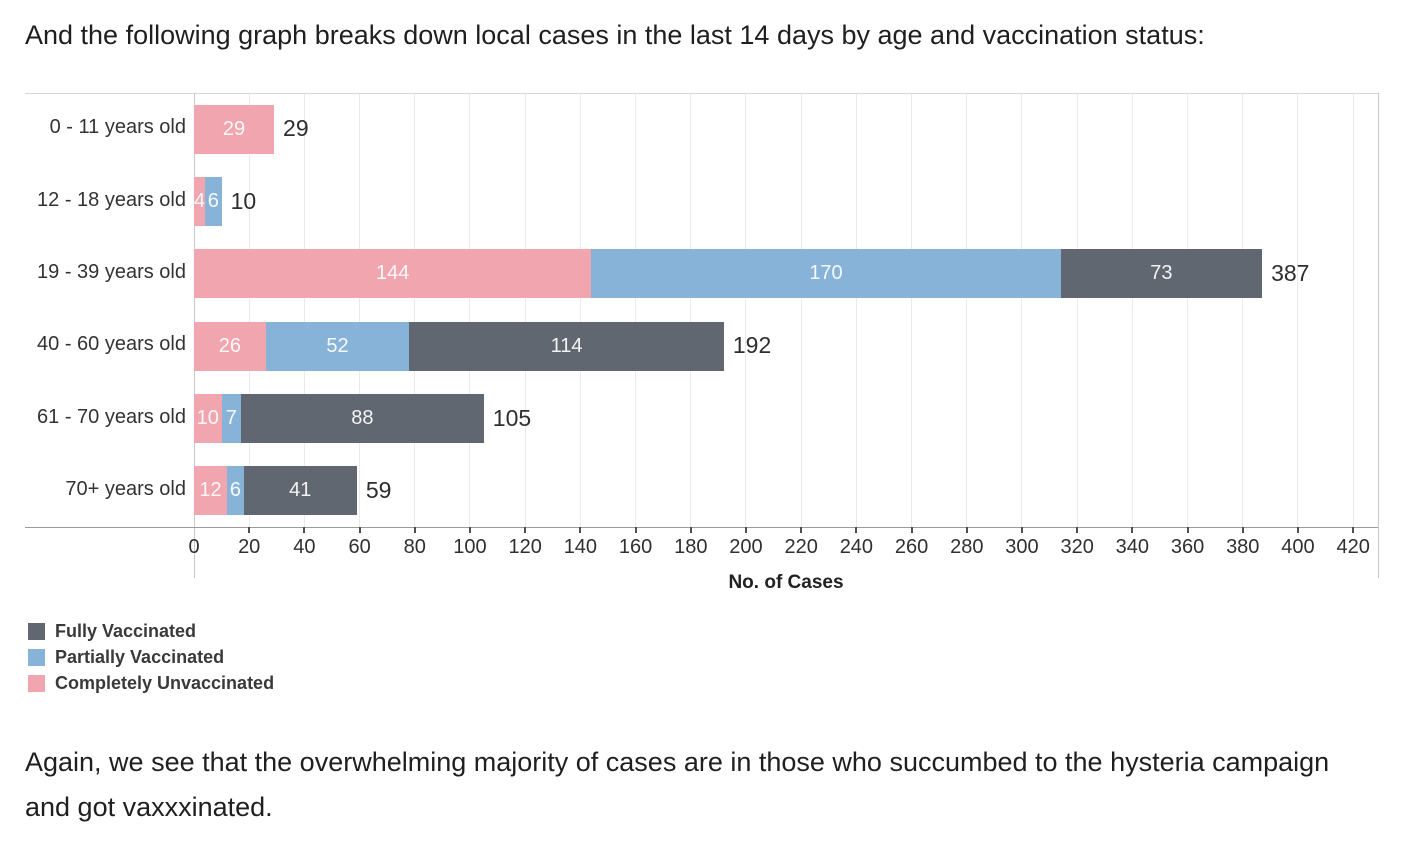  I want to click on x-axis-tick-label: 420, so click(1353, 547).